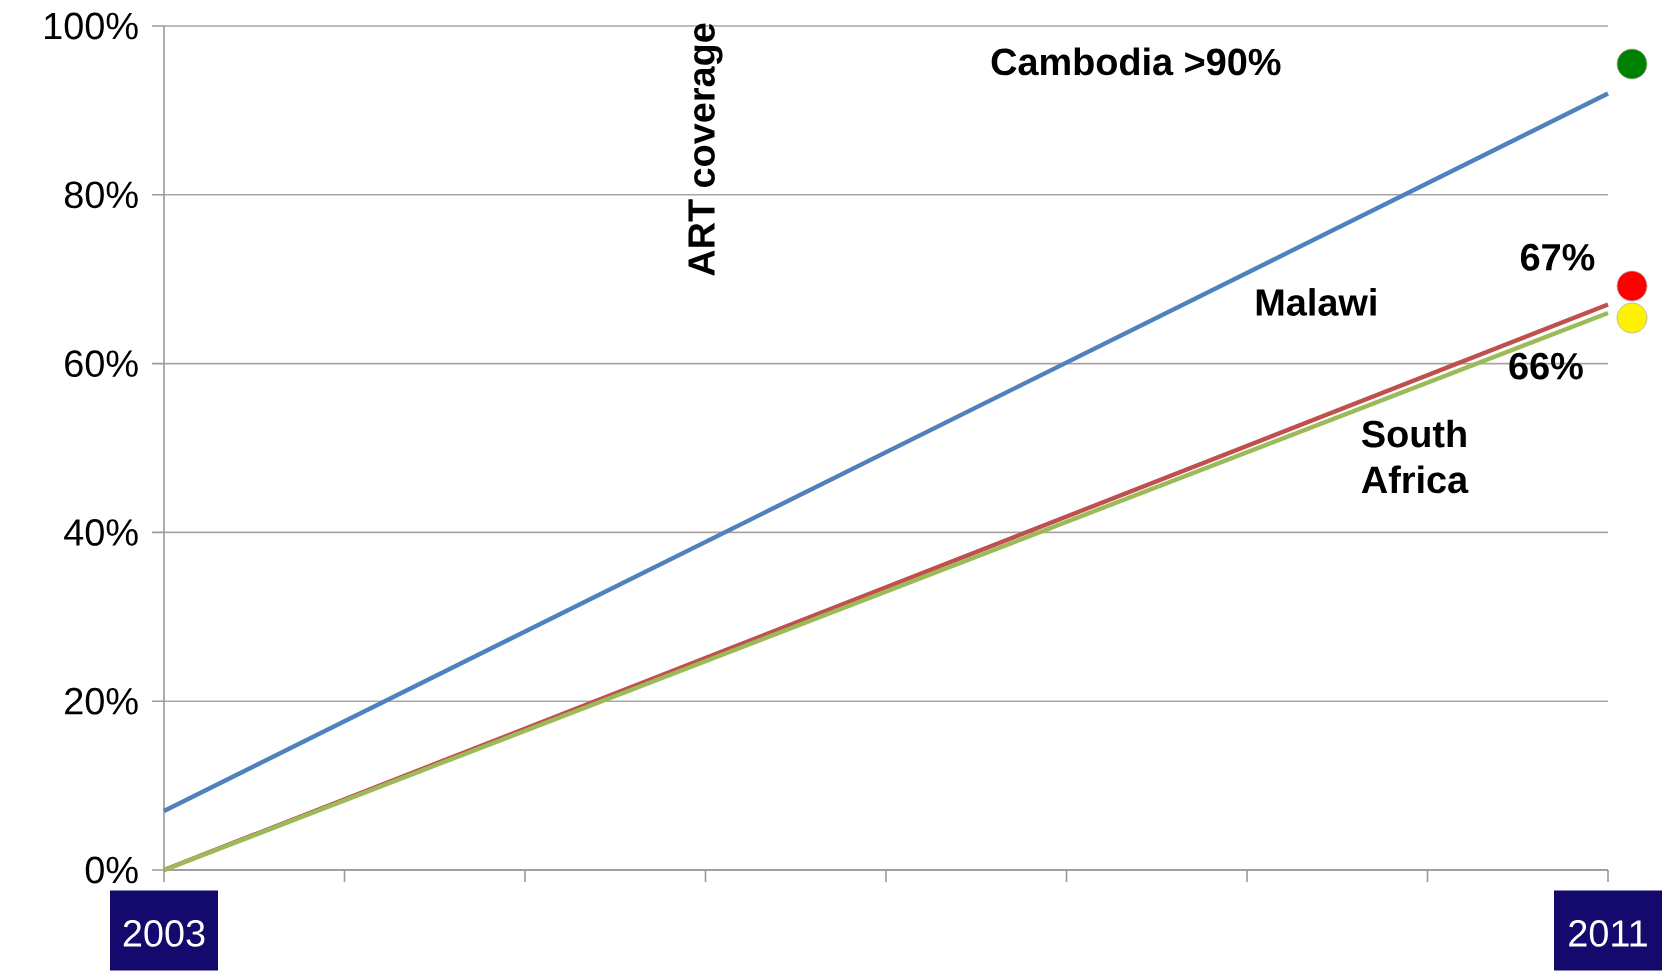  Describe the element at coordinates (1316, 302) in the screenshot. I see `annotation: Malawi` at that location.